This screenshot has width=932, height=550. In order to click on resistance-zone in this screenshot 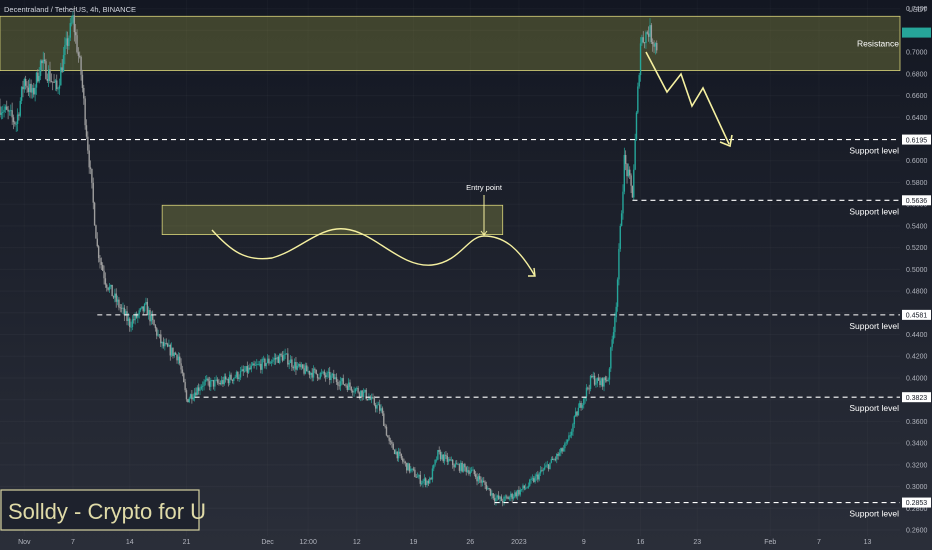, I will do `click(450, 43)`.